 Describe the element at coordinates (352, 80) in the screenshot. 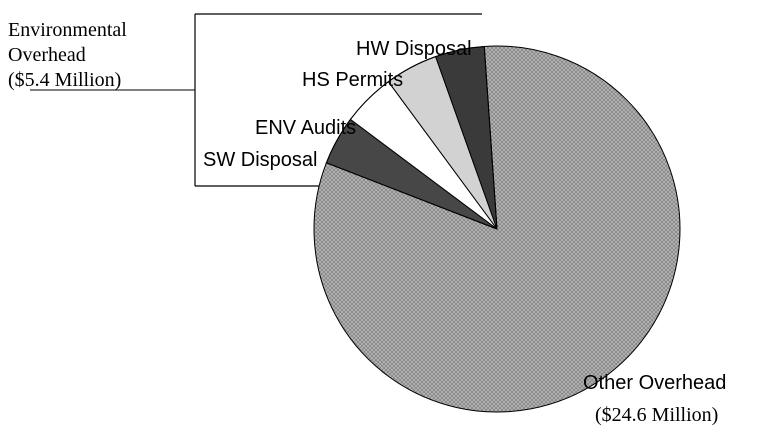

I see `slice-label: HS Permits` at that location.